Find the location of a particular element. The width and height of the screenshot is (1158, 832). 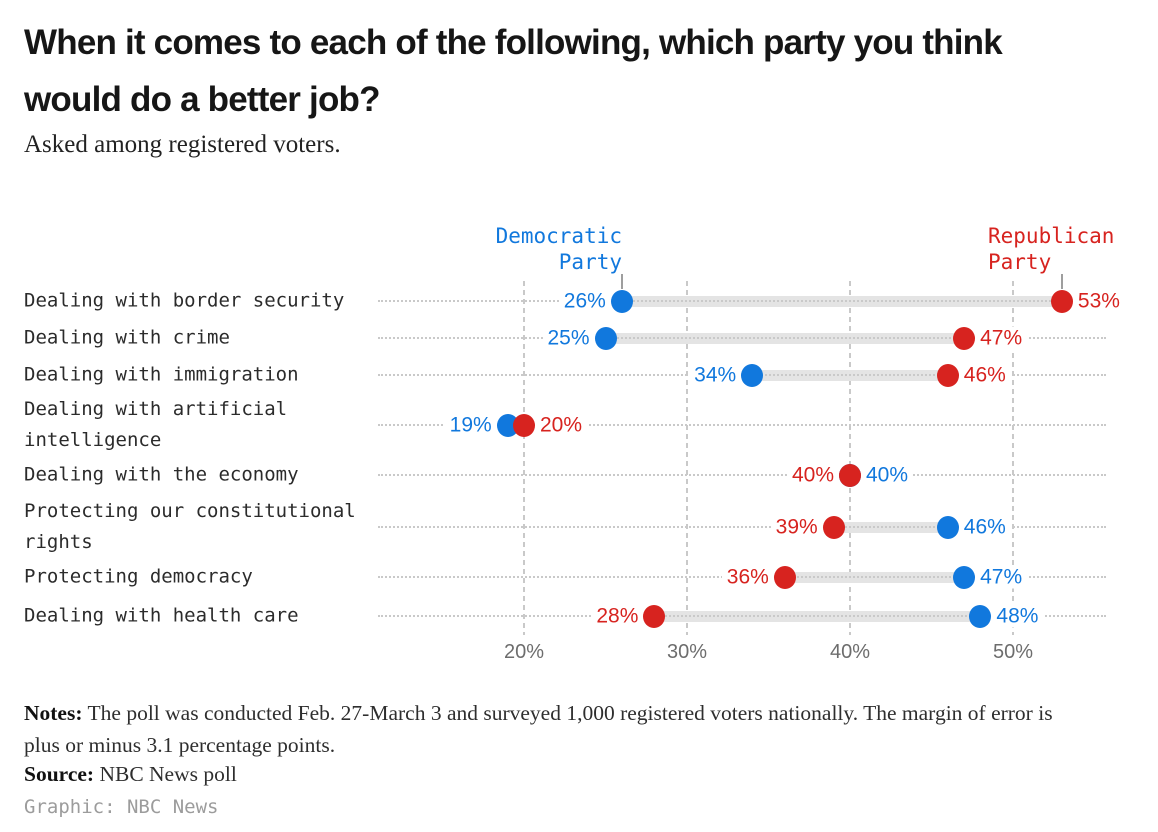

x-tick-label: 30% is located at coordinates (687, 652).